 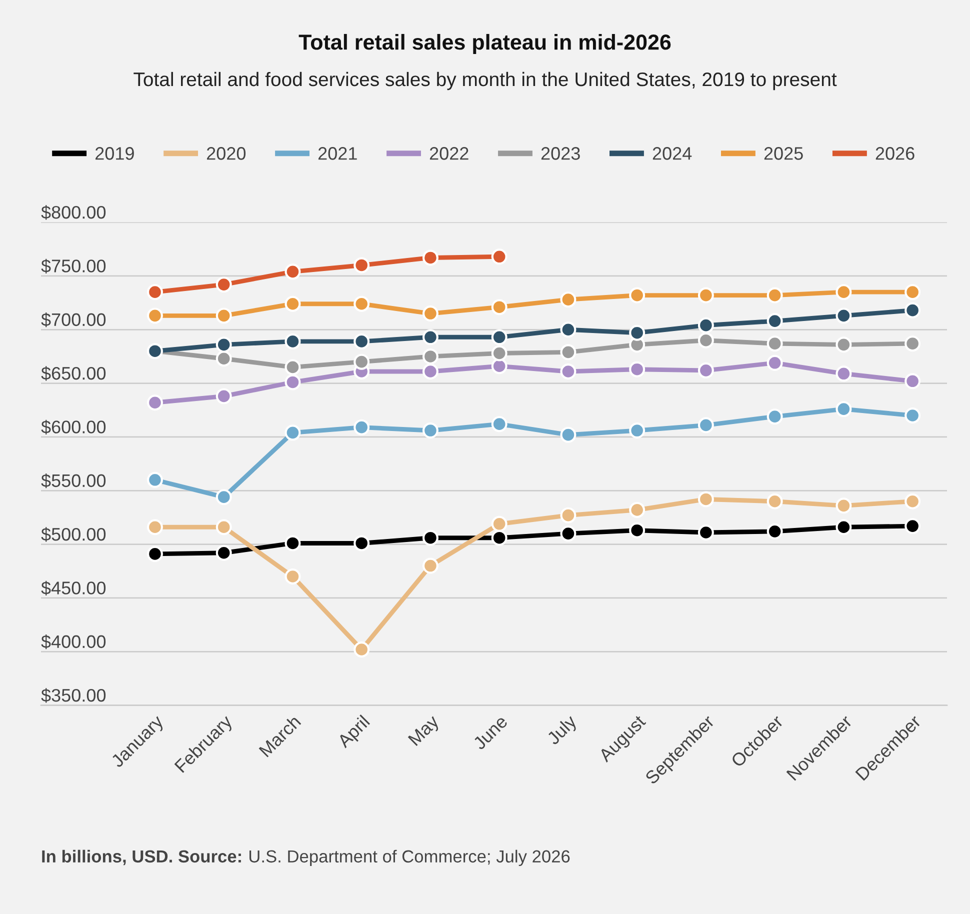 I want to click on x-tick-label: May, so click(x=425, y=731).